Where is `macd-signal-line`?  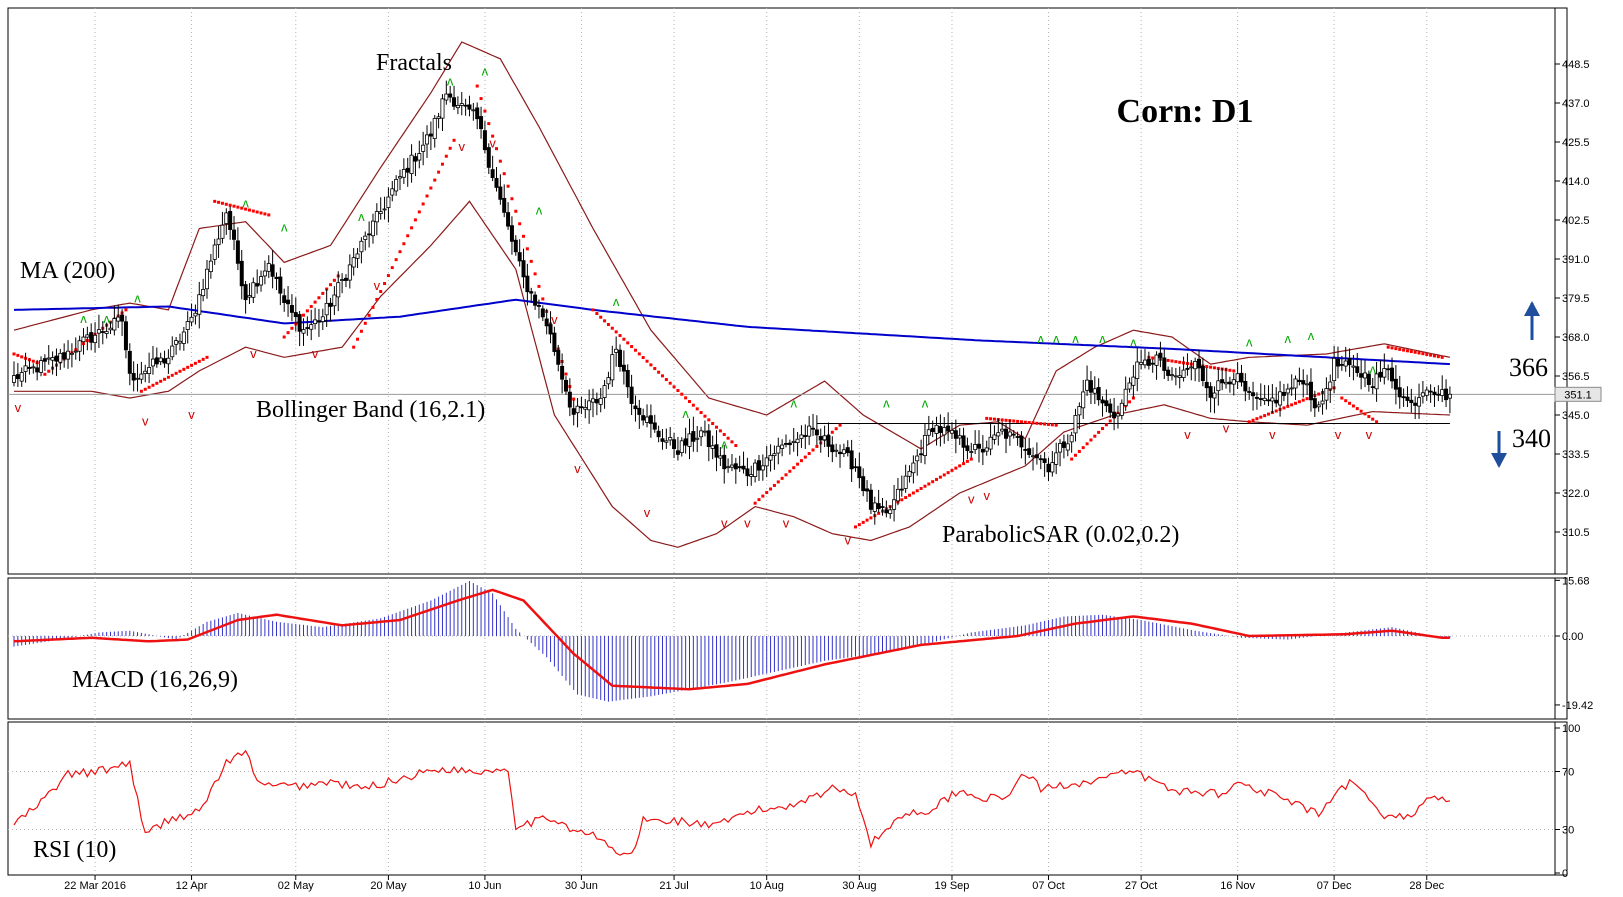 macd-signal-line is located at coordinates (731, 639).